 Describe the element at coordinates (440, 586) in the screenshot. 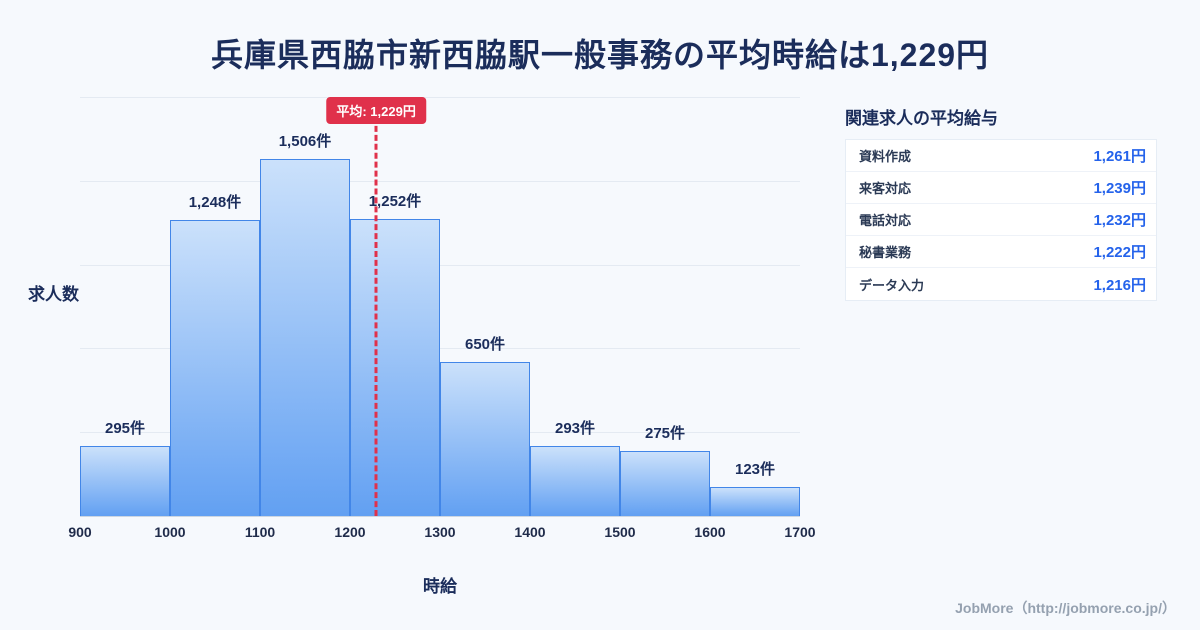

I see `x-axis-label: 時給` at that location.